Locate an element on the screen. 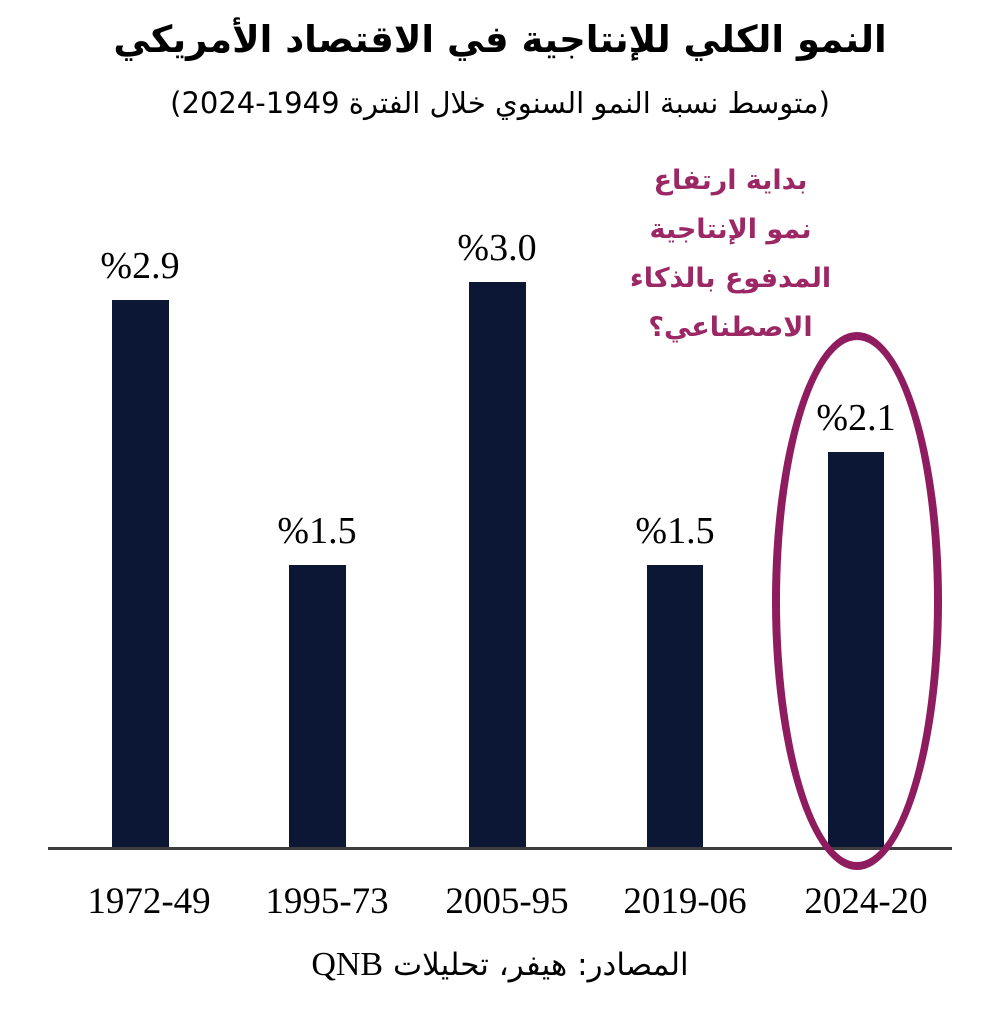 Image resolution: width=1000 pixels, height=1026 pixels. annotation-line: بداية ارتفاع is located at coordinates (730, 180).